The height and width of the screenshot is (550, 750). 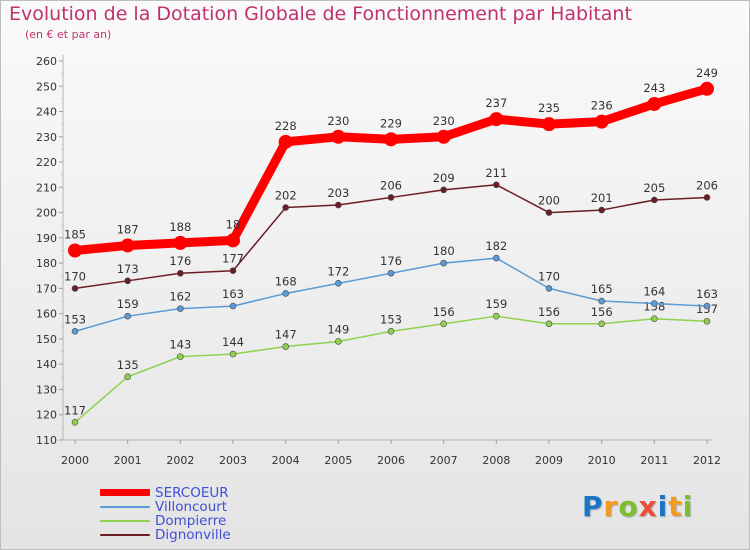 I want to click on data-label-dompierre: 117, so click(x=75, y=410).